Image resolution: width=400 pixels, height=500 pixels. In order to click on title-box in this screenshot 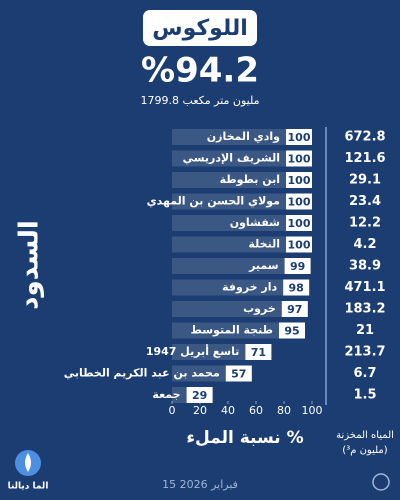, I will do `click(200, 28)`.